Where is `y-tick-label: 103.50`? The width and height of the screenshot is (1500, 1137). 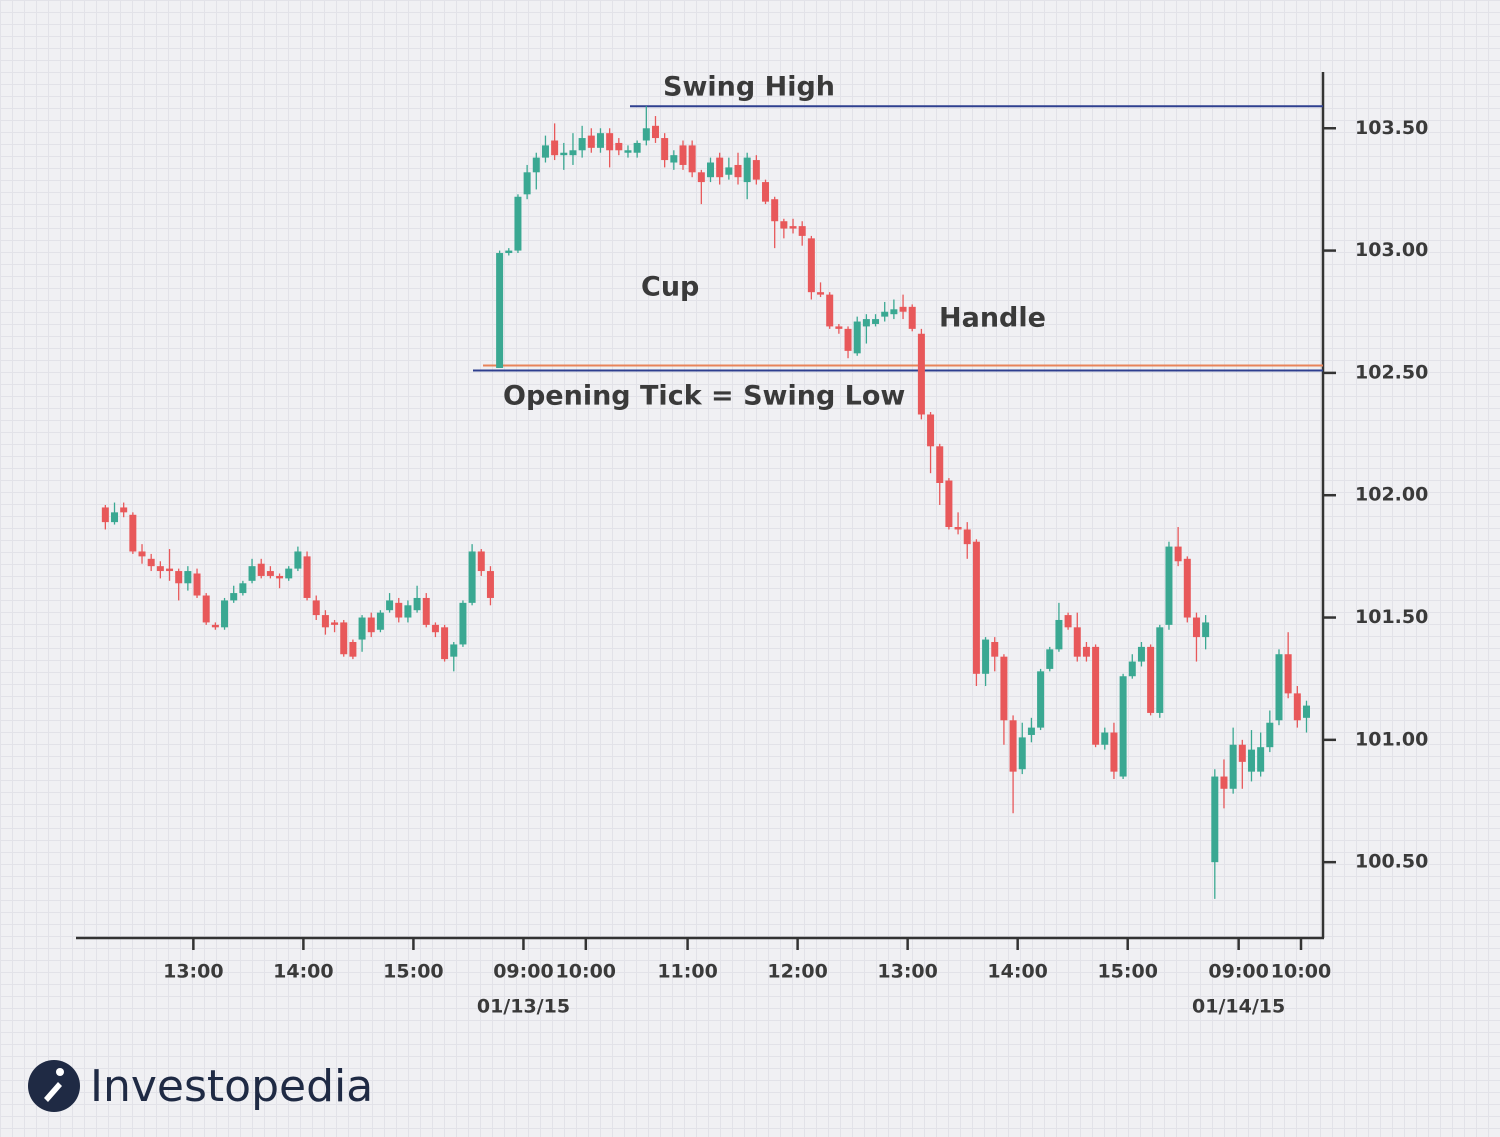
y-tick-label: 103.50 is located at coordinates (1391, 128).